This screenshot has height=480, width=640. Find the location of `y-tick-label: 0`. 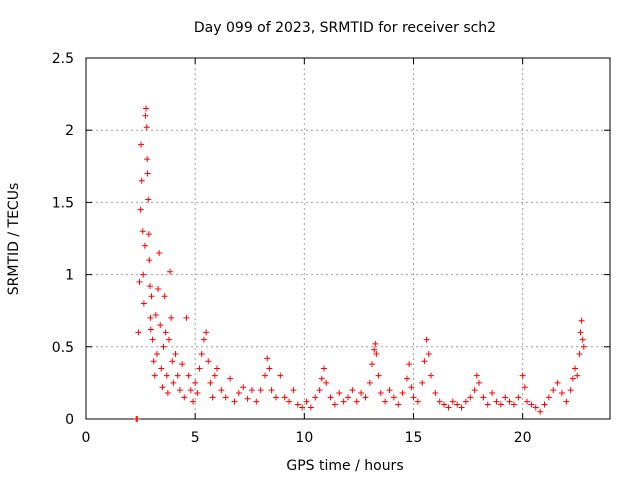

y-tick-label: 0 is located at coordinates (69, 420).